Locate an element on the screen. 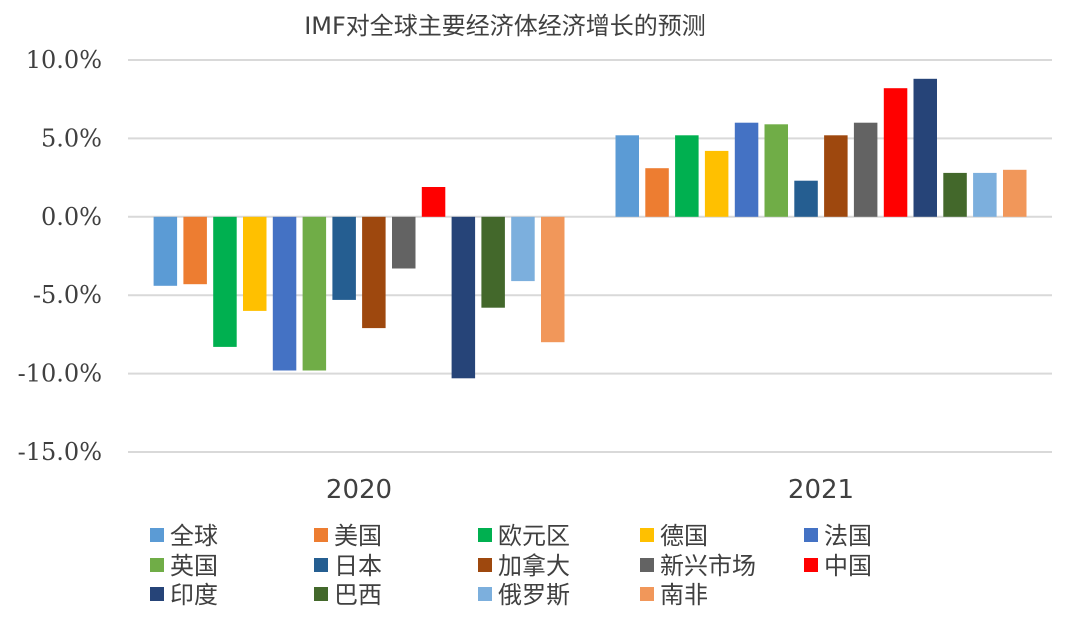 This screenshot has width=1080, height=630. legend-label: 德国 is located at coordinates (684, 536).